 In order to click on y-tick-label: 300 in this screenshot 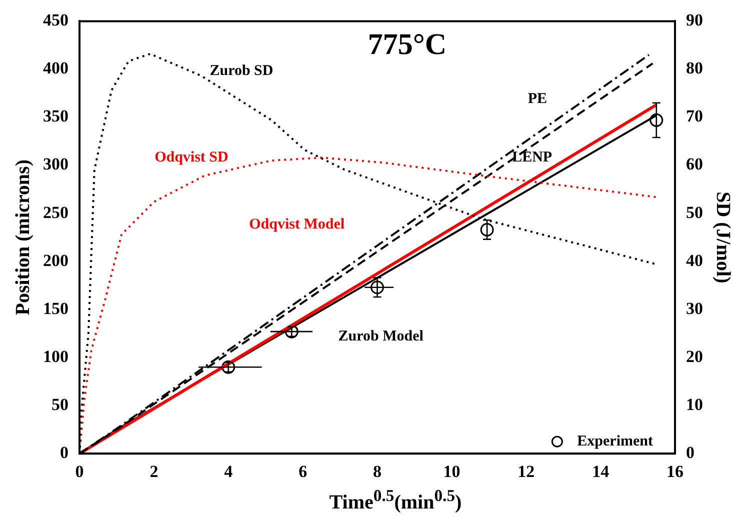, I will do `click(55, 164)`.